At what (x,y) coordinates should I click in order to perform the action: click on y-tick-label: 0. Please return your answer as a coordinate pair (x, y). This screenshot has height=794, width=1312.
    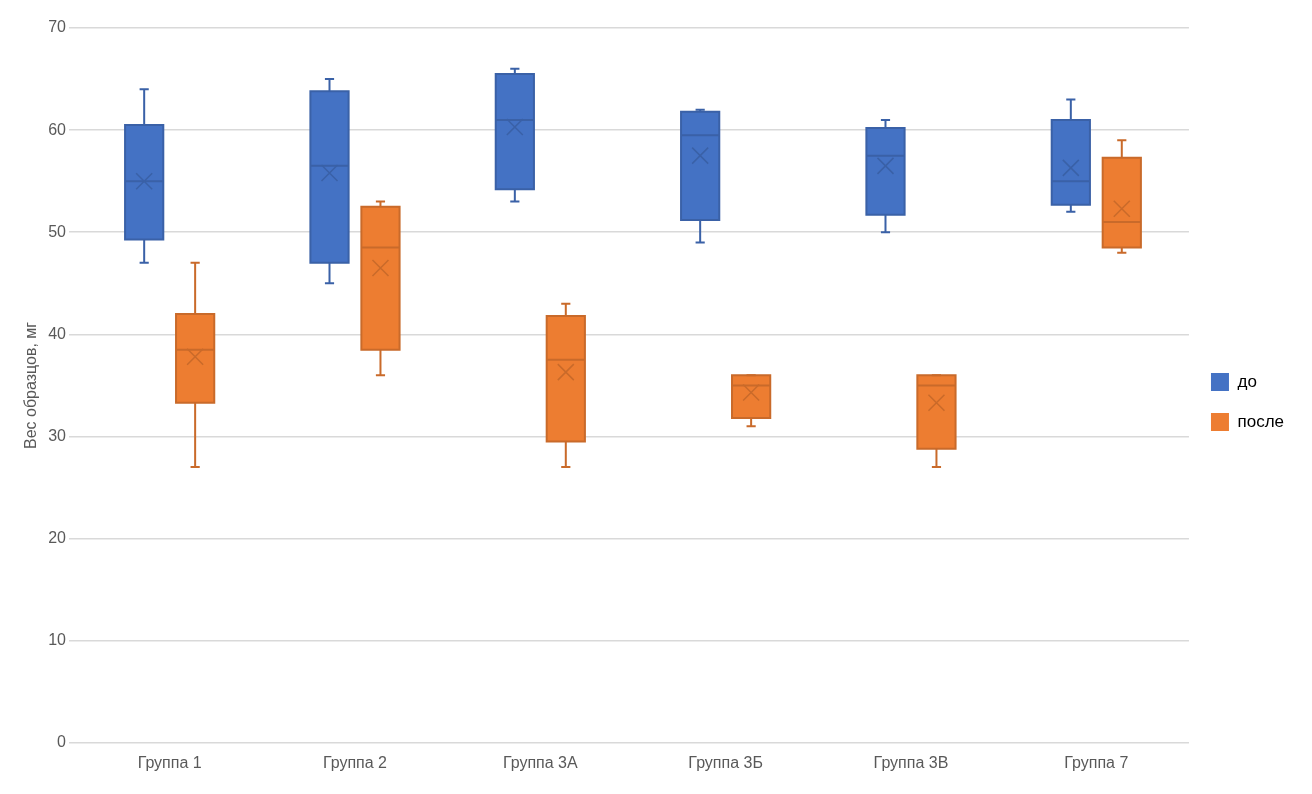
    Looking at the image, I should click on (62, 742).